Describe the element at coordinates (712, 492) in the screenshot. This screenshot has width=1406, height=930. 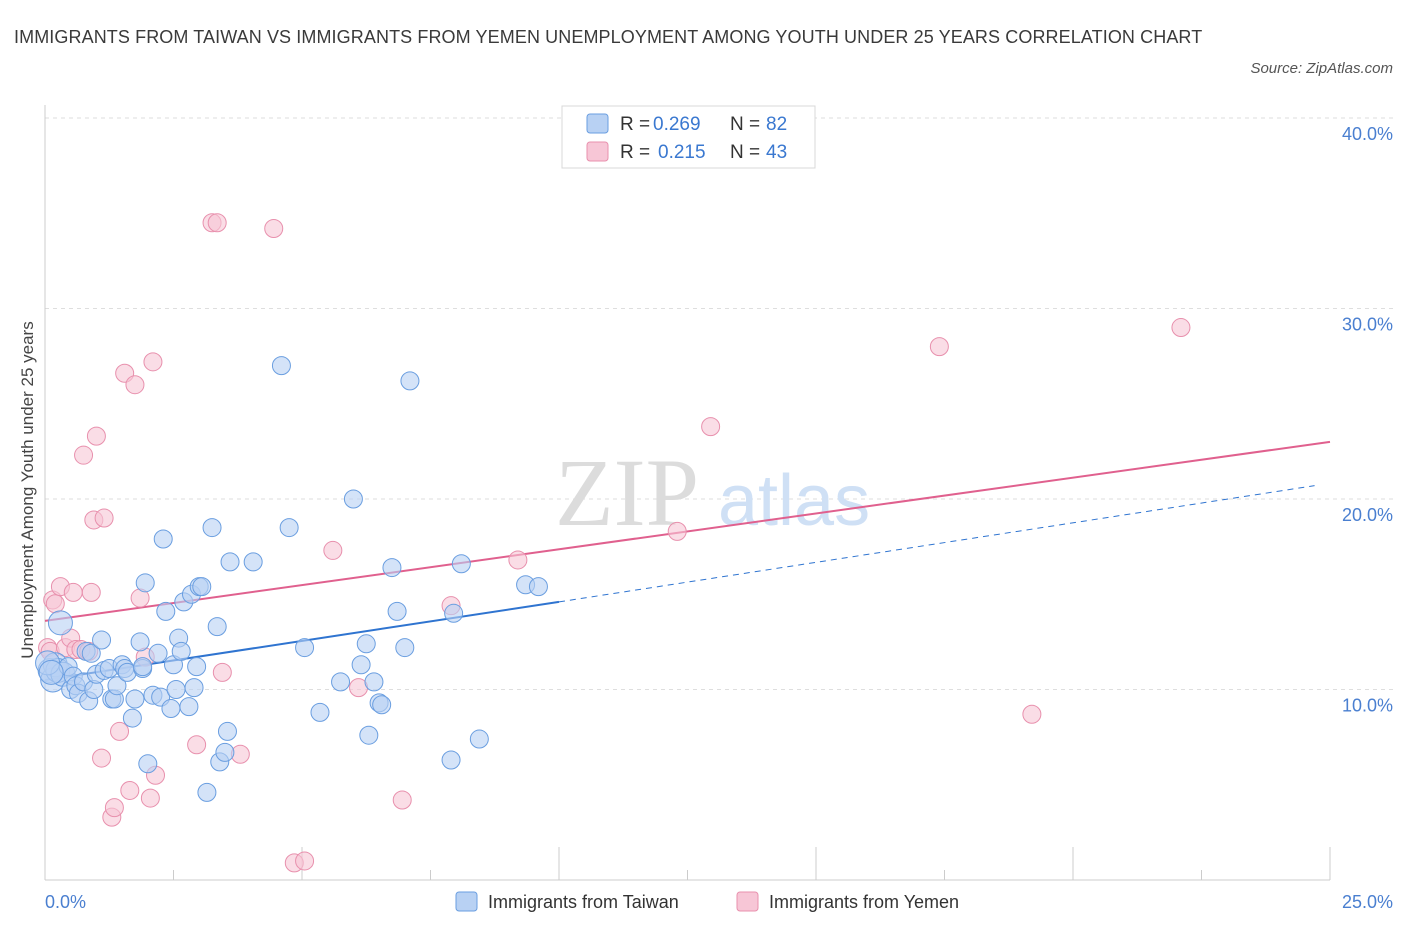
I see `watermark: ZIP atlas` at that location.